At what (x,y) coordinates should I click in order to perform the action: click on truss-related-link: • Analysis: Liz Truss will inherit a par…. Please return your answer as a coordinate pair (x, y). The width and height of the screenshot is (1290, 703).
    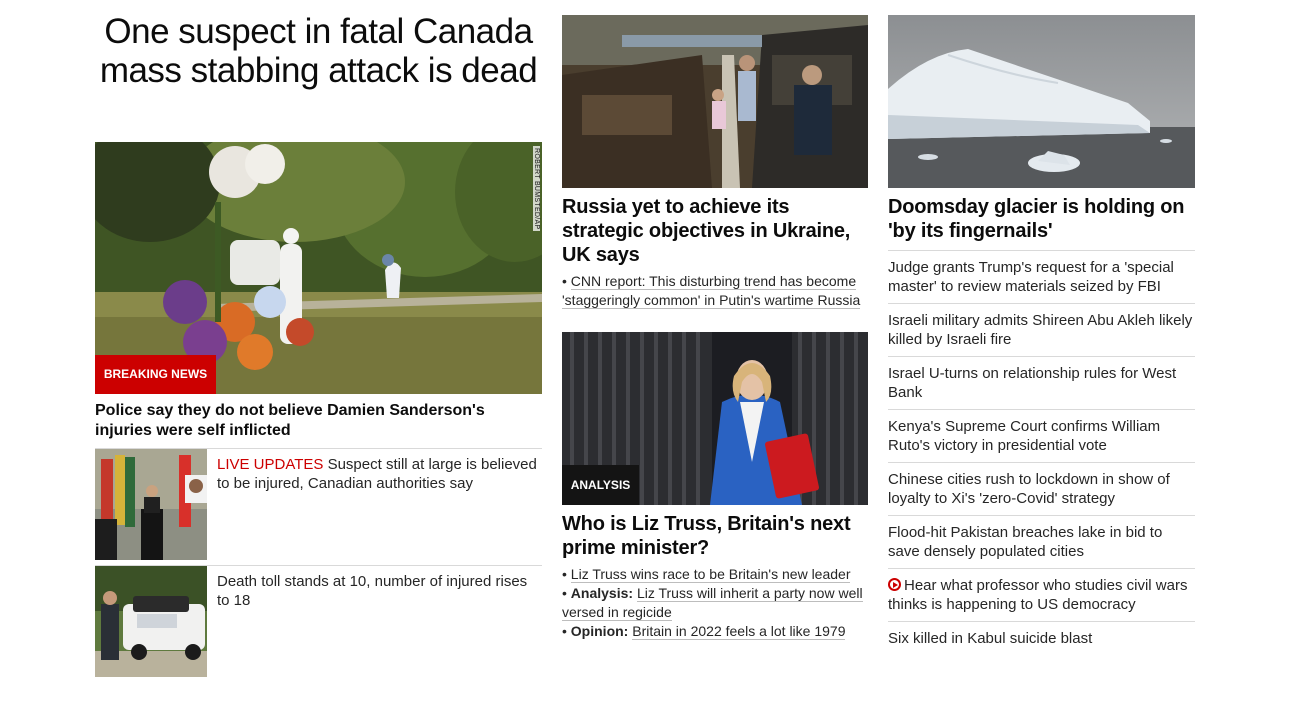
    Looking at the image, I should click on (712, 603).